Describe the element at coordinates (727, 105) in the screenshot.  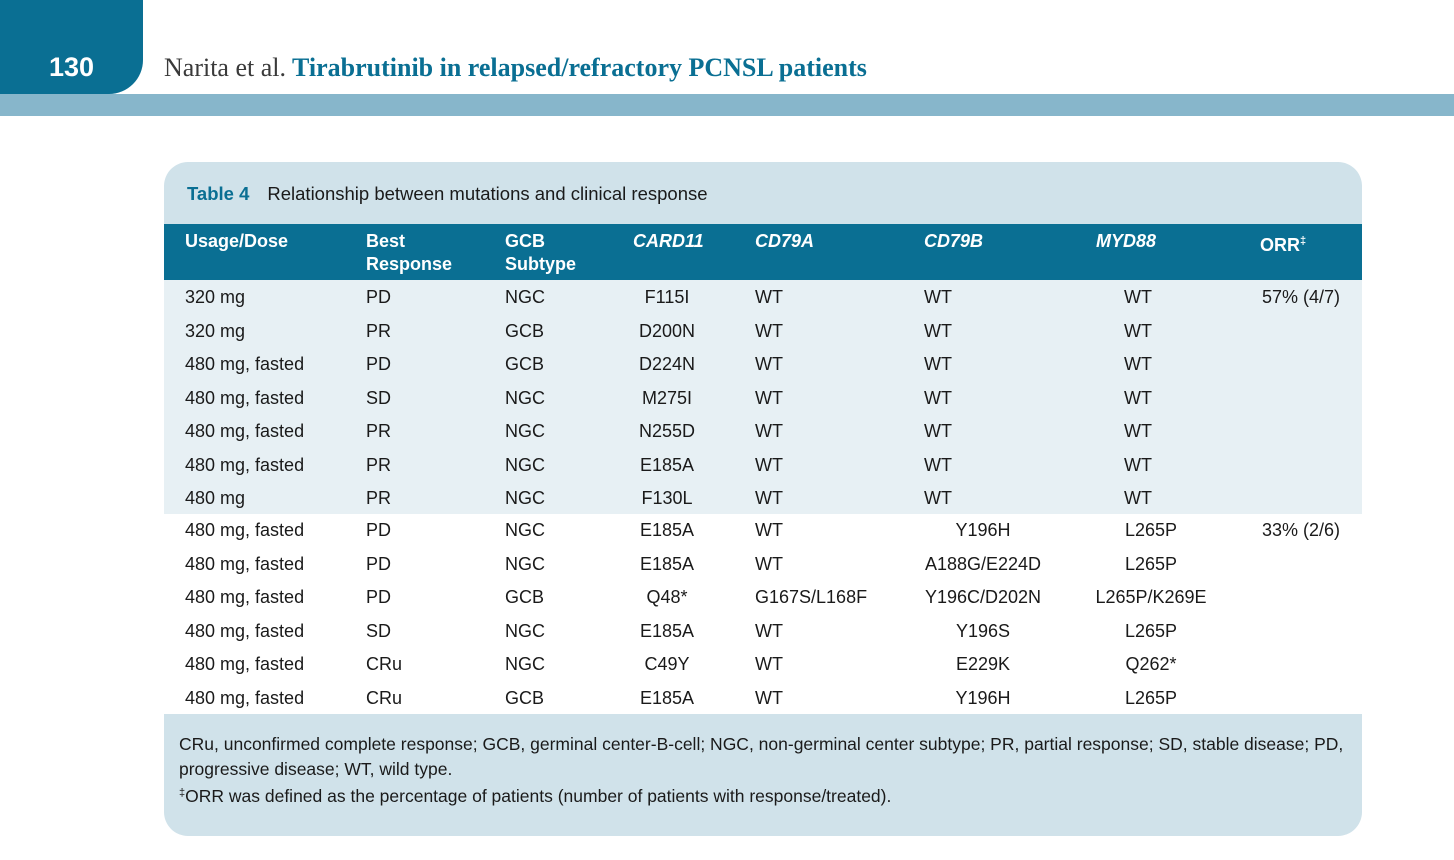
I see `header-band` at that location.